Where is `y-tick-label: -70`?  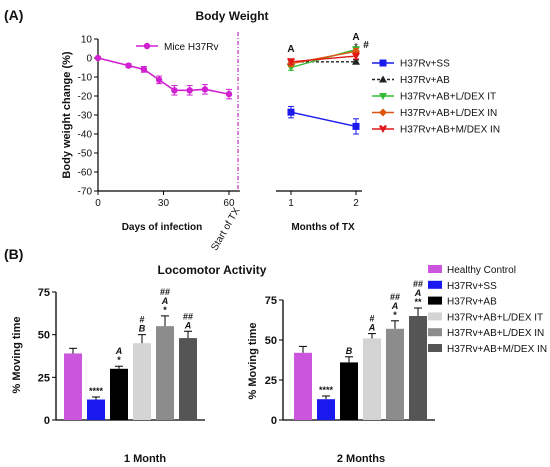
y-tick-label: -70 is located at coordinates (85, 192).